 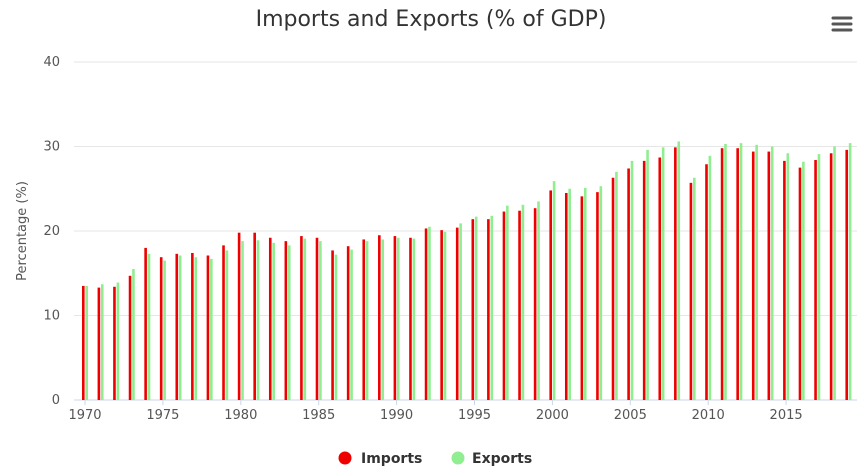 I want to click on bar-imports-1980, so click(x=239, y=316).